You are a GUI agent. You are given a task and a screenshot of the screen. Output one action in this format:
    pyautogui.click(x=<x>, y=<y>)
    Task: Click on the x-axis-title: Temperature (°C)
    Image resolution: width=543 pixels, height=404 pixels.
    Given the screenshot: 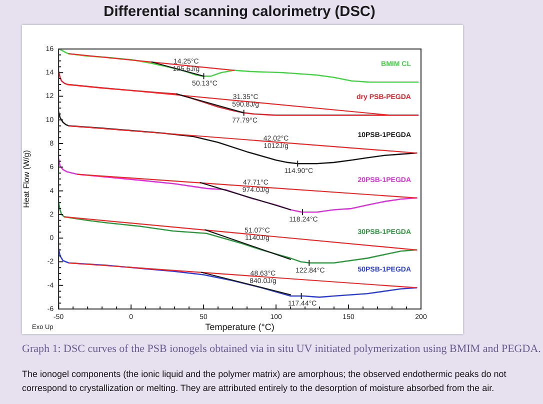 What is the action you would take?
    pyautogui.click(x=239, y=327)
    